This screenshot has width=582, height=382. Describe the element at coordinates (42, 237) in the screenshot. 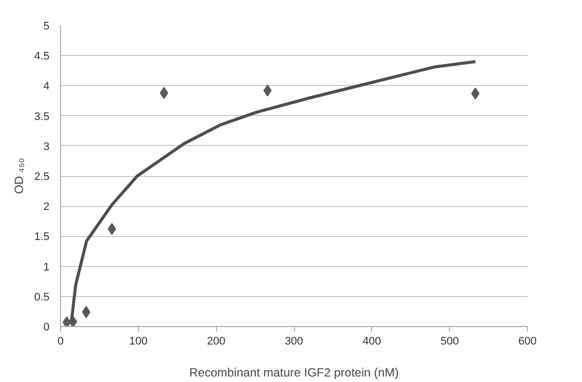

I see `y-tick-label: 1.5` at that location.